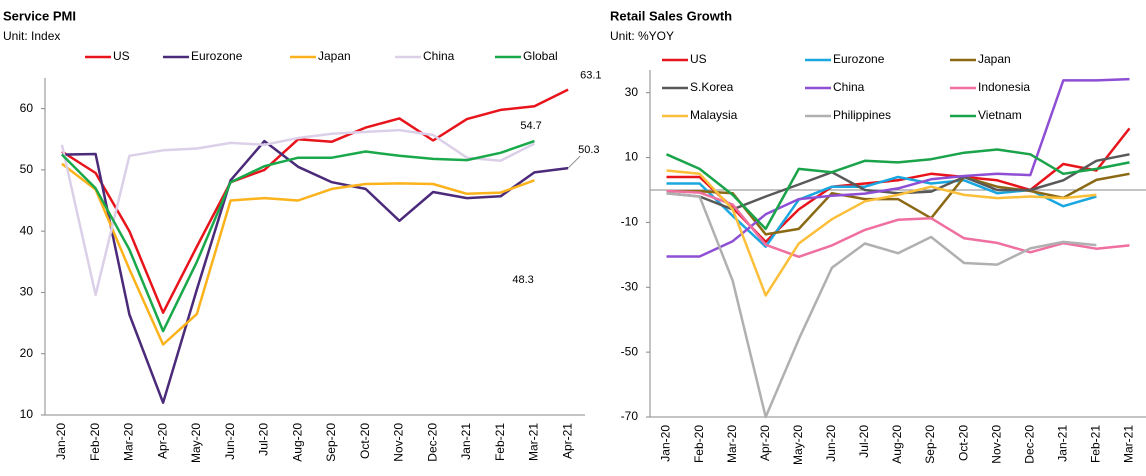  Describe the element at coordinates (642, 36) in the screenshot. I see `chart-subtitle: Unit: %YOY` at that location.